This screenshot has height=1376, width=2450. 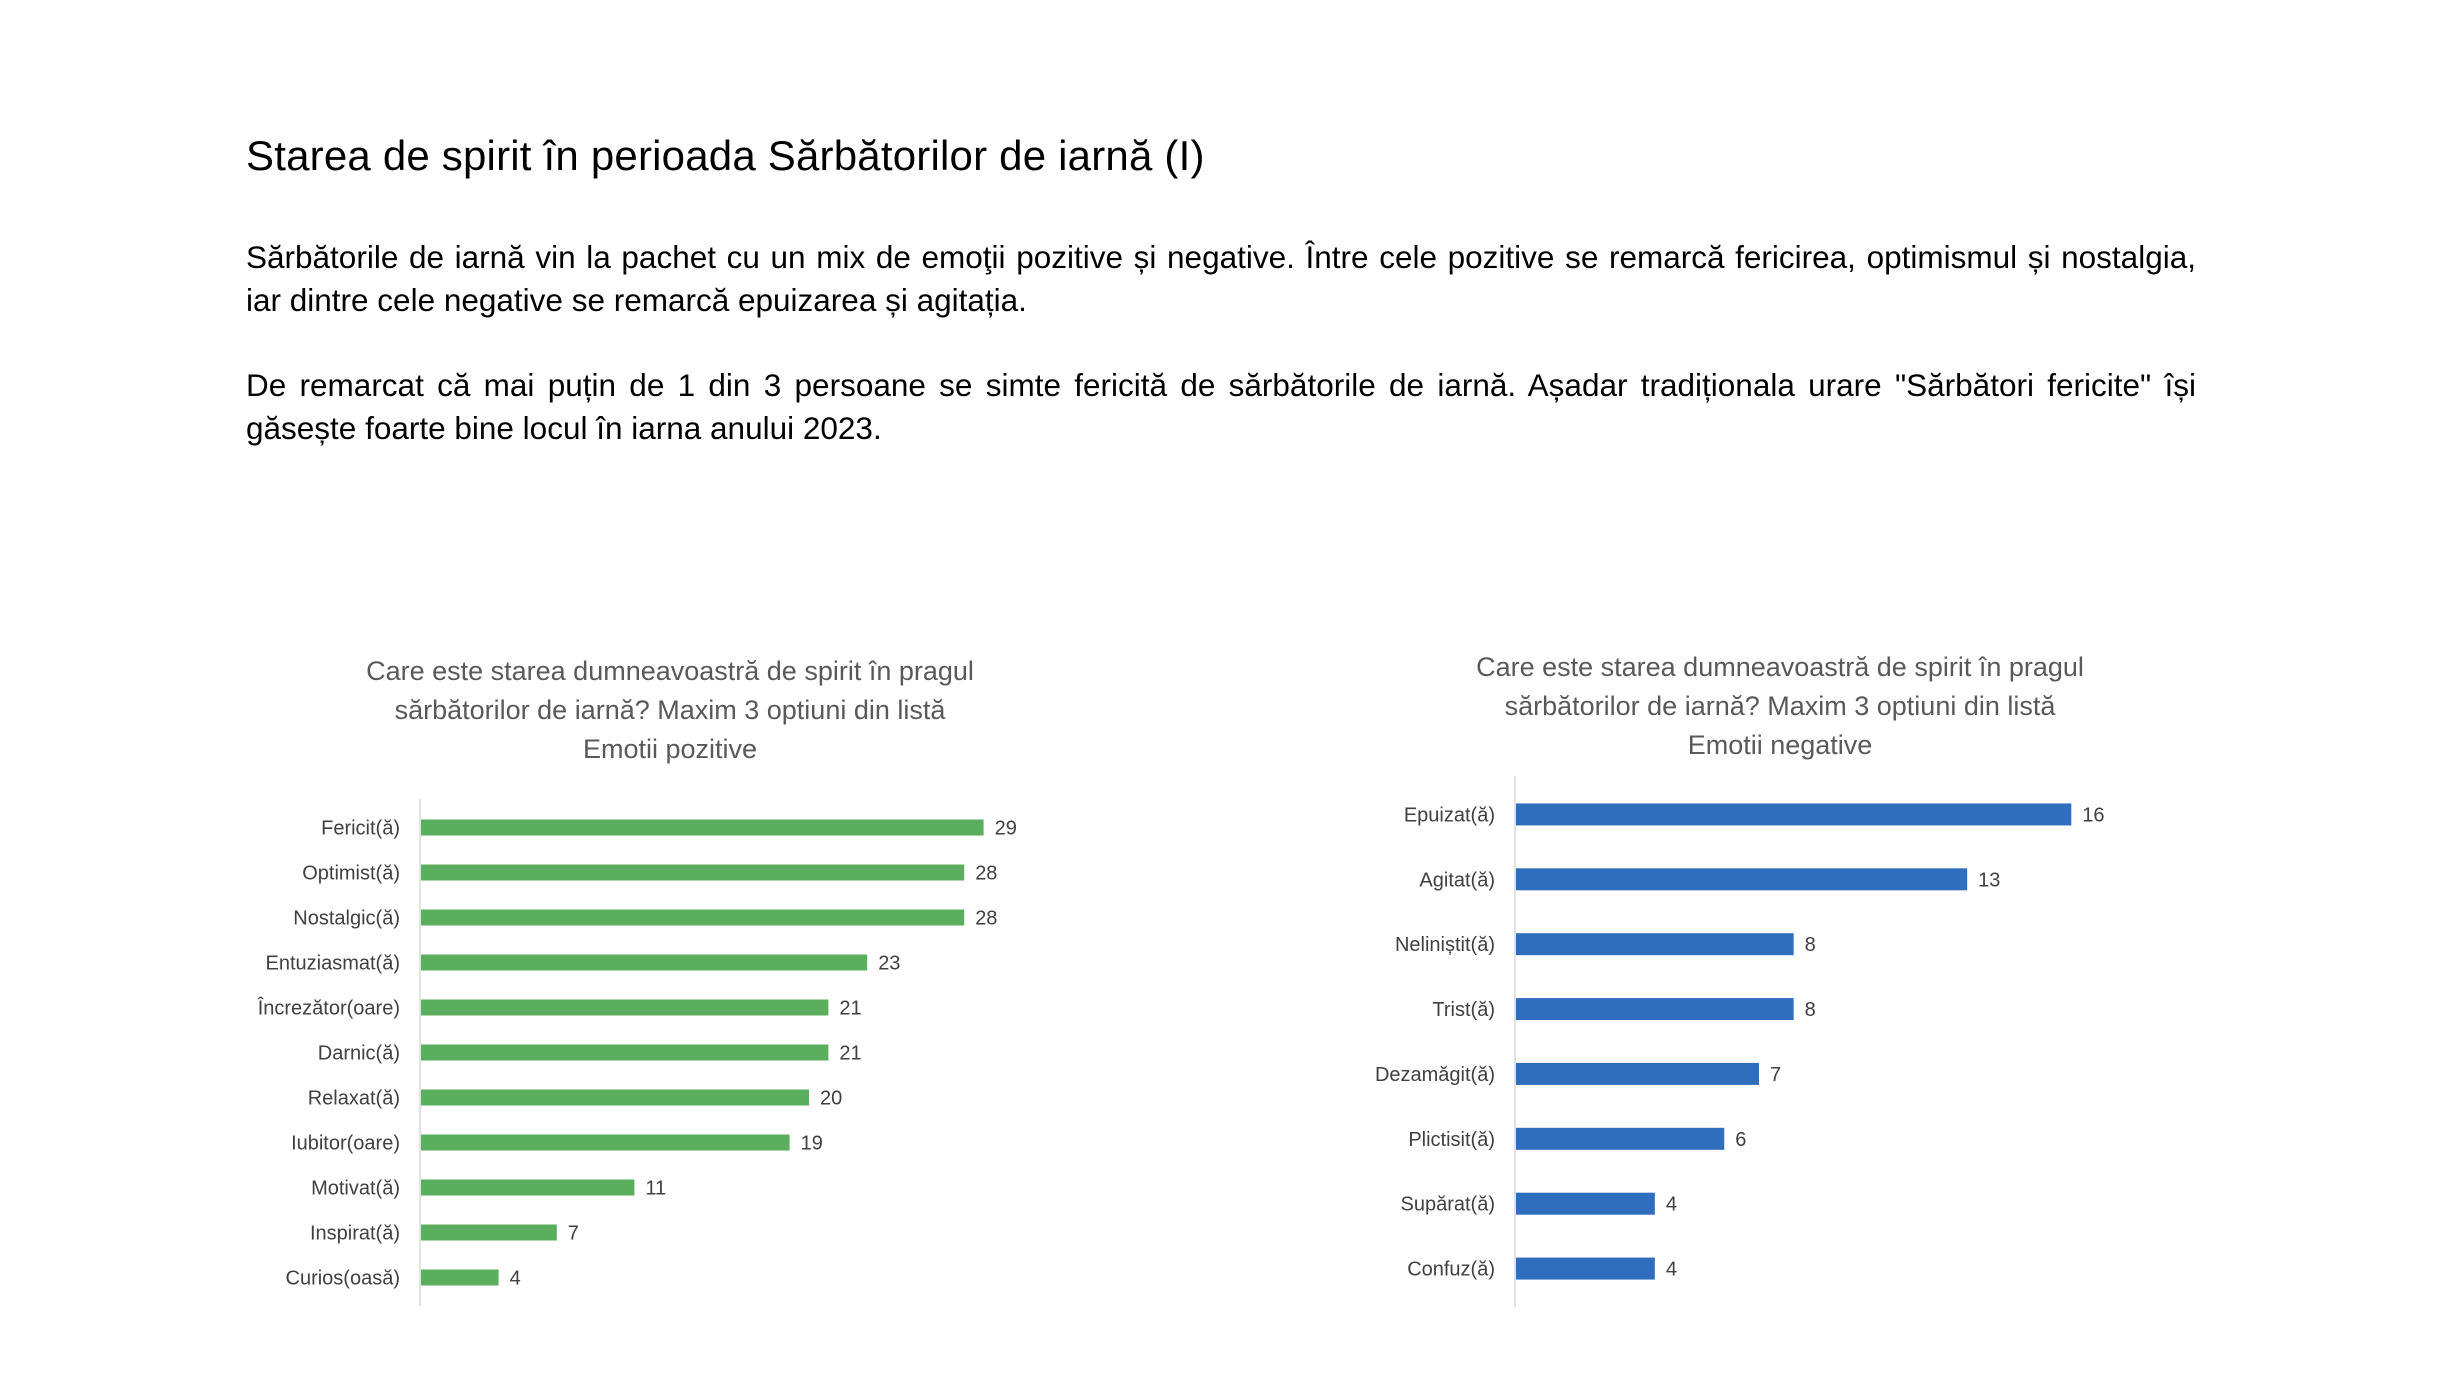 What do you see at coordinates (333, 964) in the screenshot?
I see `category-label: Entuziasmat(ă)` at bounding box center [333, 964].